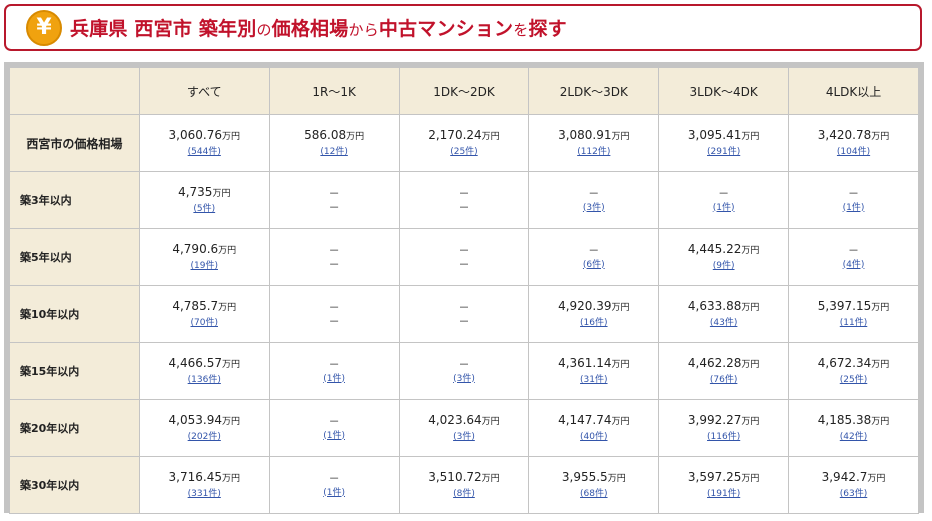  What do you see at coordinates (264, 30) in the screenshot?
I see `title-part: の` at bounding box center [264, 30].